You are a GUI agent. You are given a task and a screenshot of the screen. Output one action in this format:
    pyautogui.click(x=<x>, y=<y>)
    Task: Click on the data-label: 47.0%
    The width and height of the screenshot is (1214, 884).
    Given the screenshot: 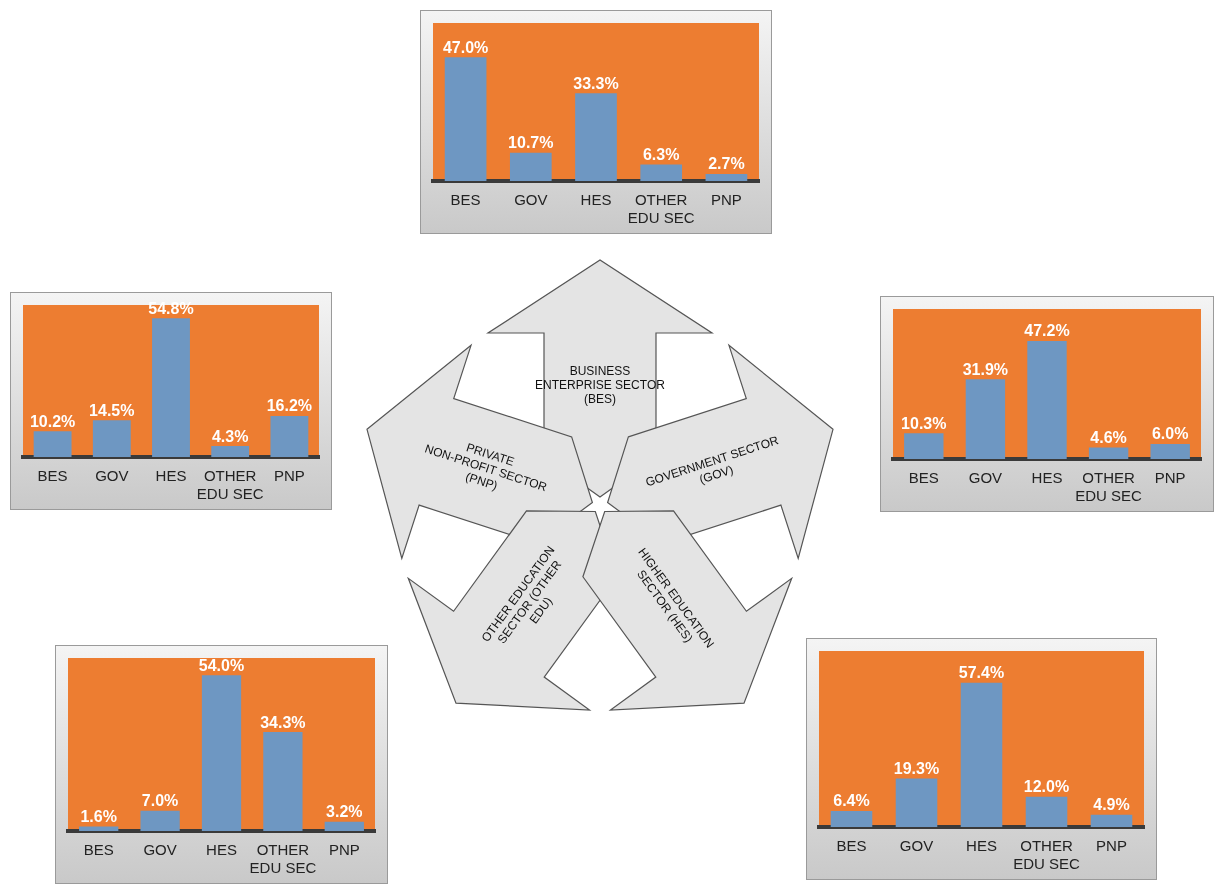 What is the action you would take?
    pyautogui.click(x=465, y=47)
    